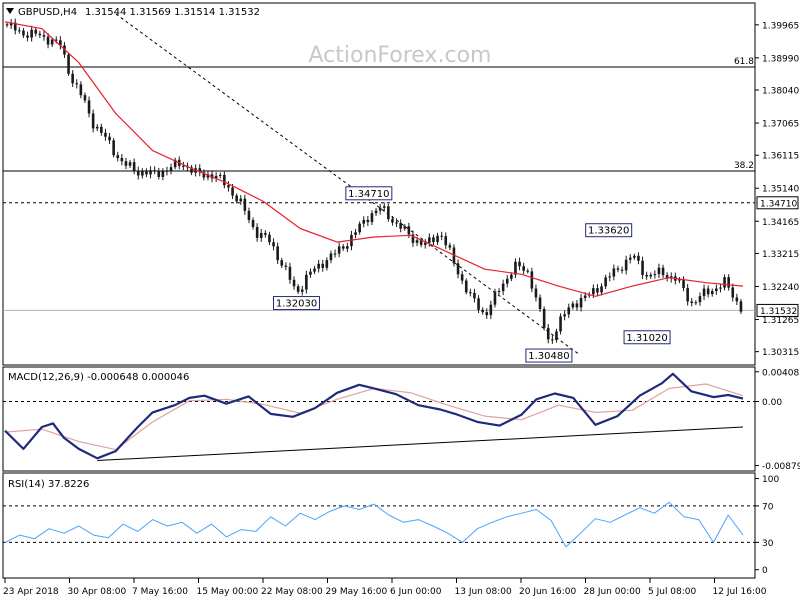 This screenshot has height=600, width=800. Describe the element at coordinates (780, 26) in the screenshot. I see `price-y-tick-label: 1.39965` at that location.